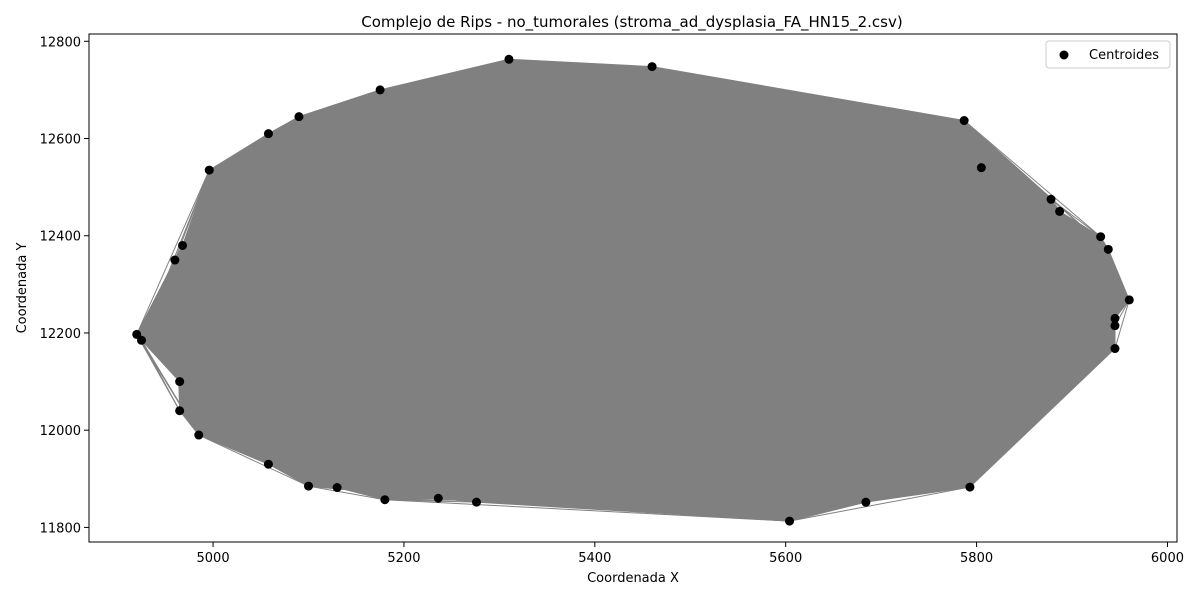  Describe the element at coordinates (60, 237) in the screenshot. I see `y-tick-label: 12400` at that location.